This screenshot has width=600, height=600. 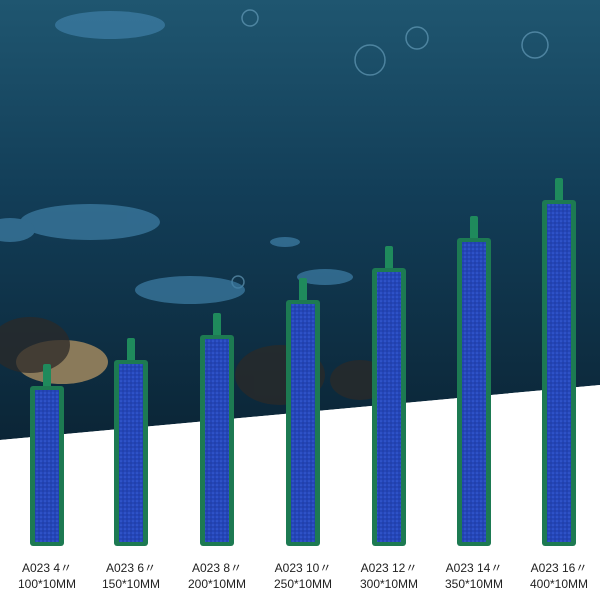 I want to click on model-label: A023 4〃, so click(x=47, y=568).